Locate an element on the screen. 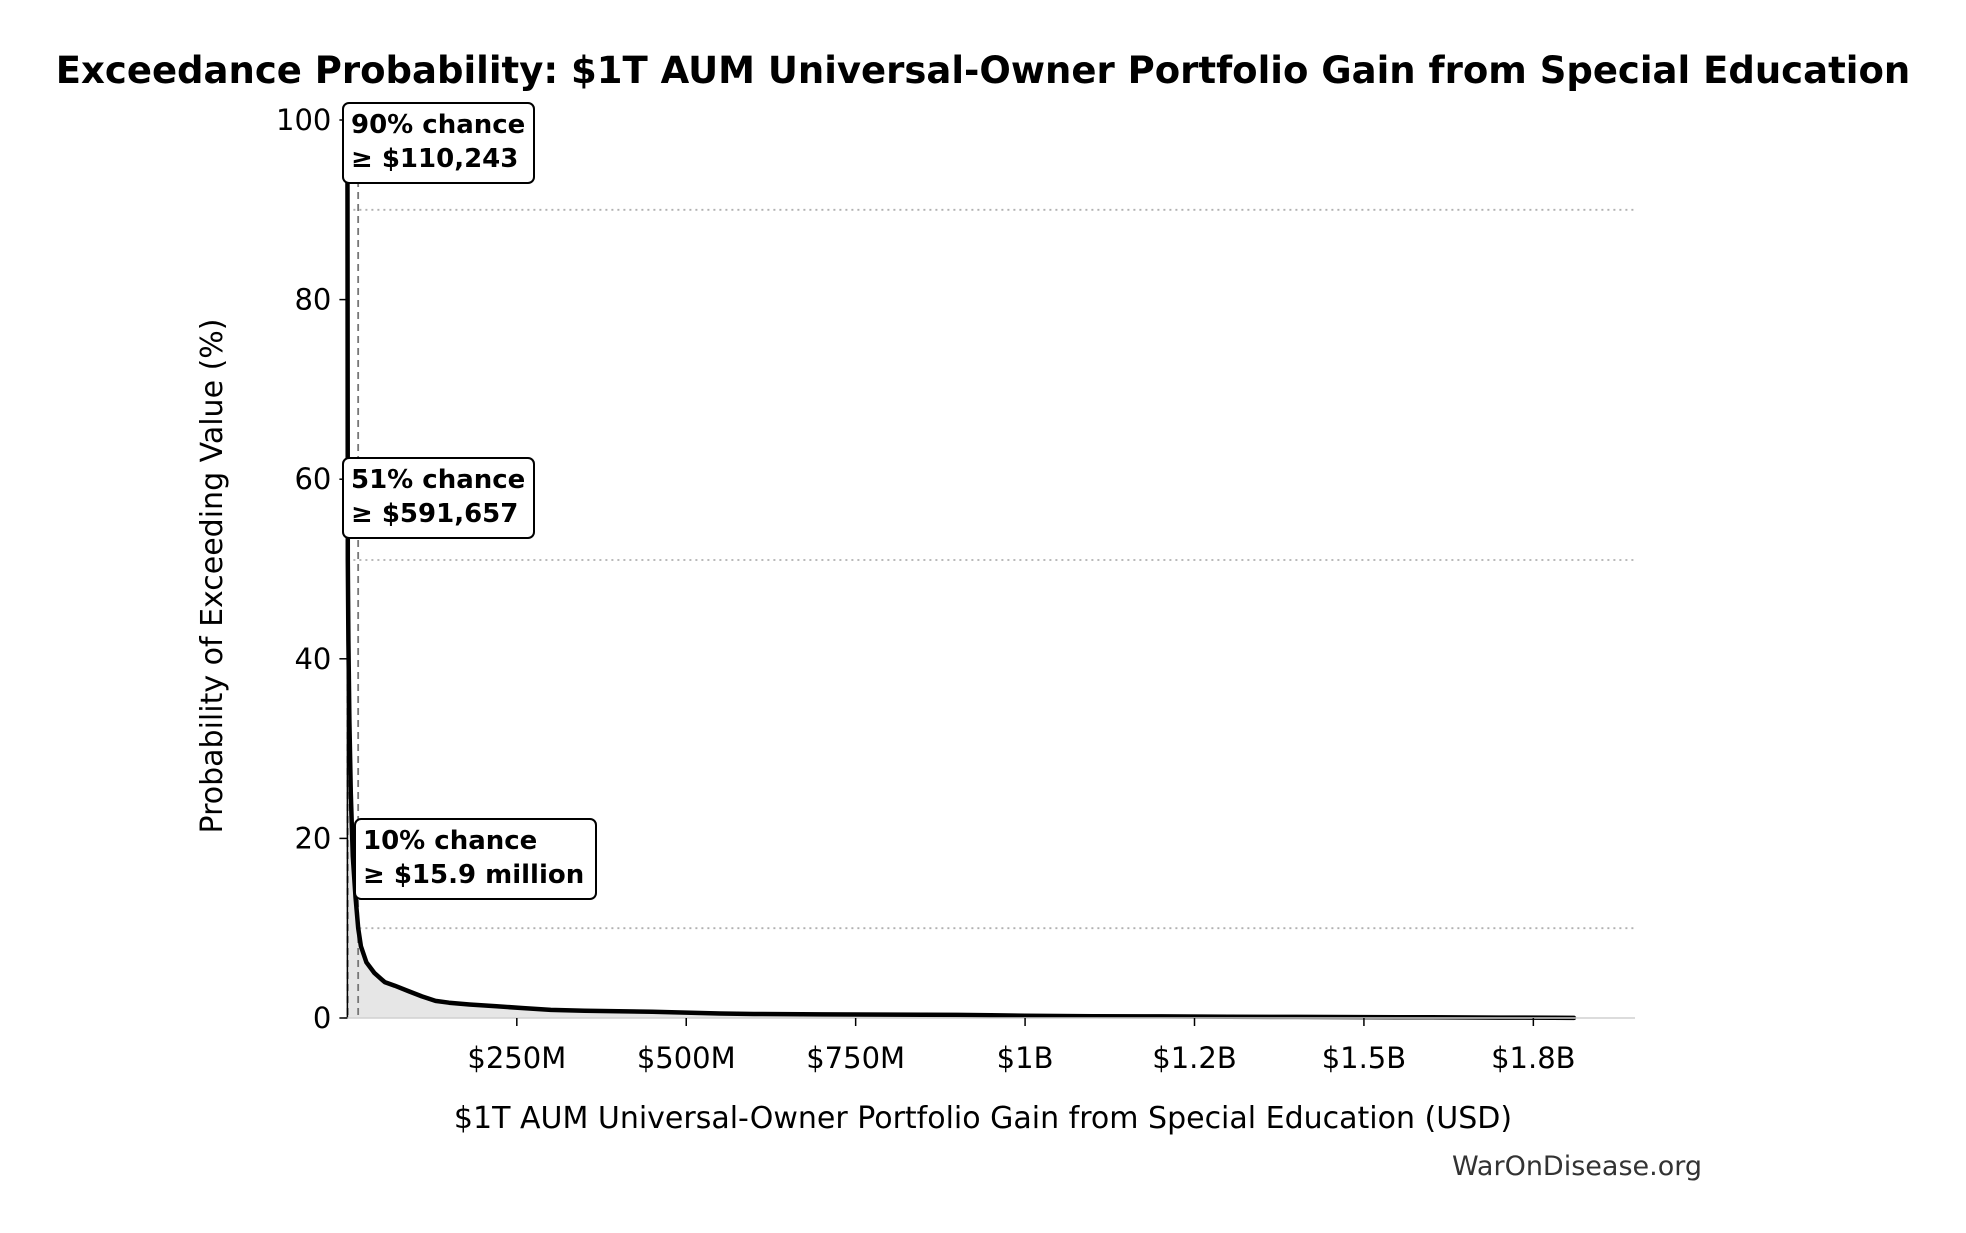  annotation-51-line2: ≥ $591,657 is located at coordinates (434, 514).